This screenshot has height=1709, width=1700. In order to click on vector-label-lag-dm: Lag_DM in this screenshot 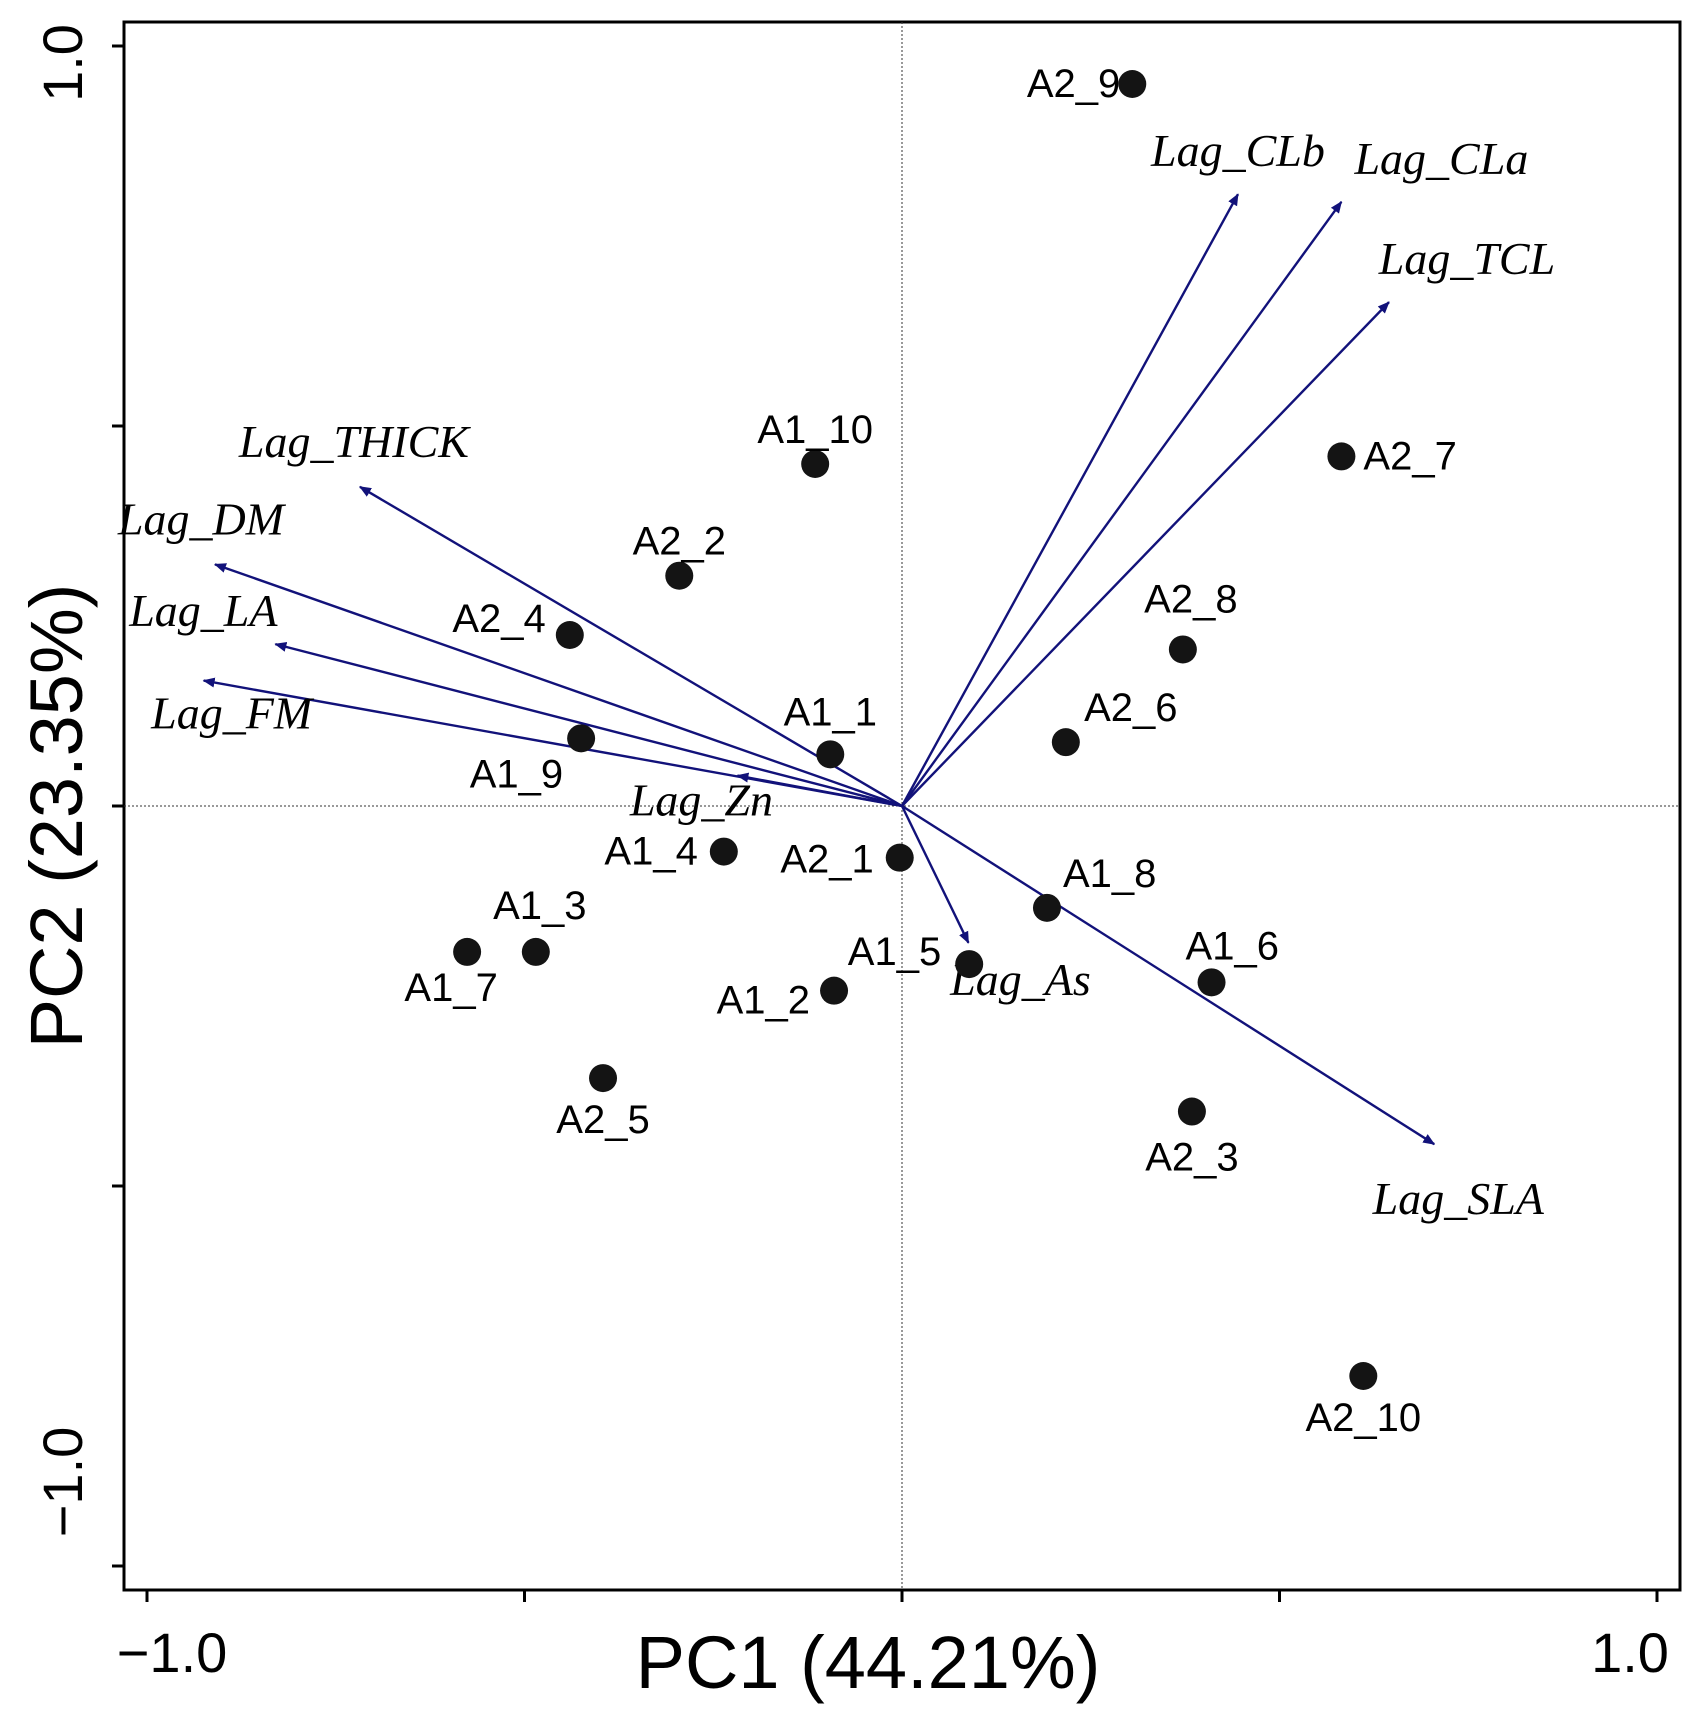, I will do `click(202, 518)`.